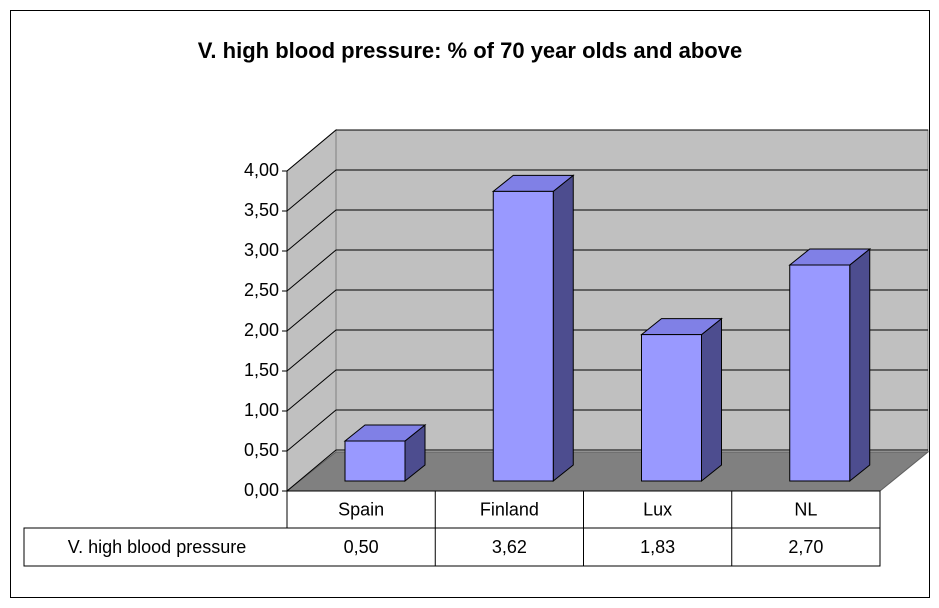  What do you see at coordinates (509, 547) in the screenshot?
I see `value-label: 3,62` at bounding box center [509, 547].